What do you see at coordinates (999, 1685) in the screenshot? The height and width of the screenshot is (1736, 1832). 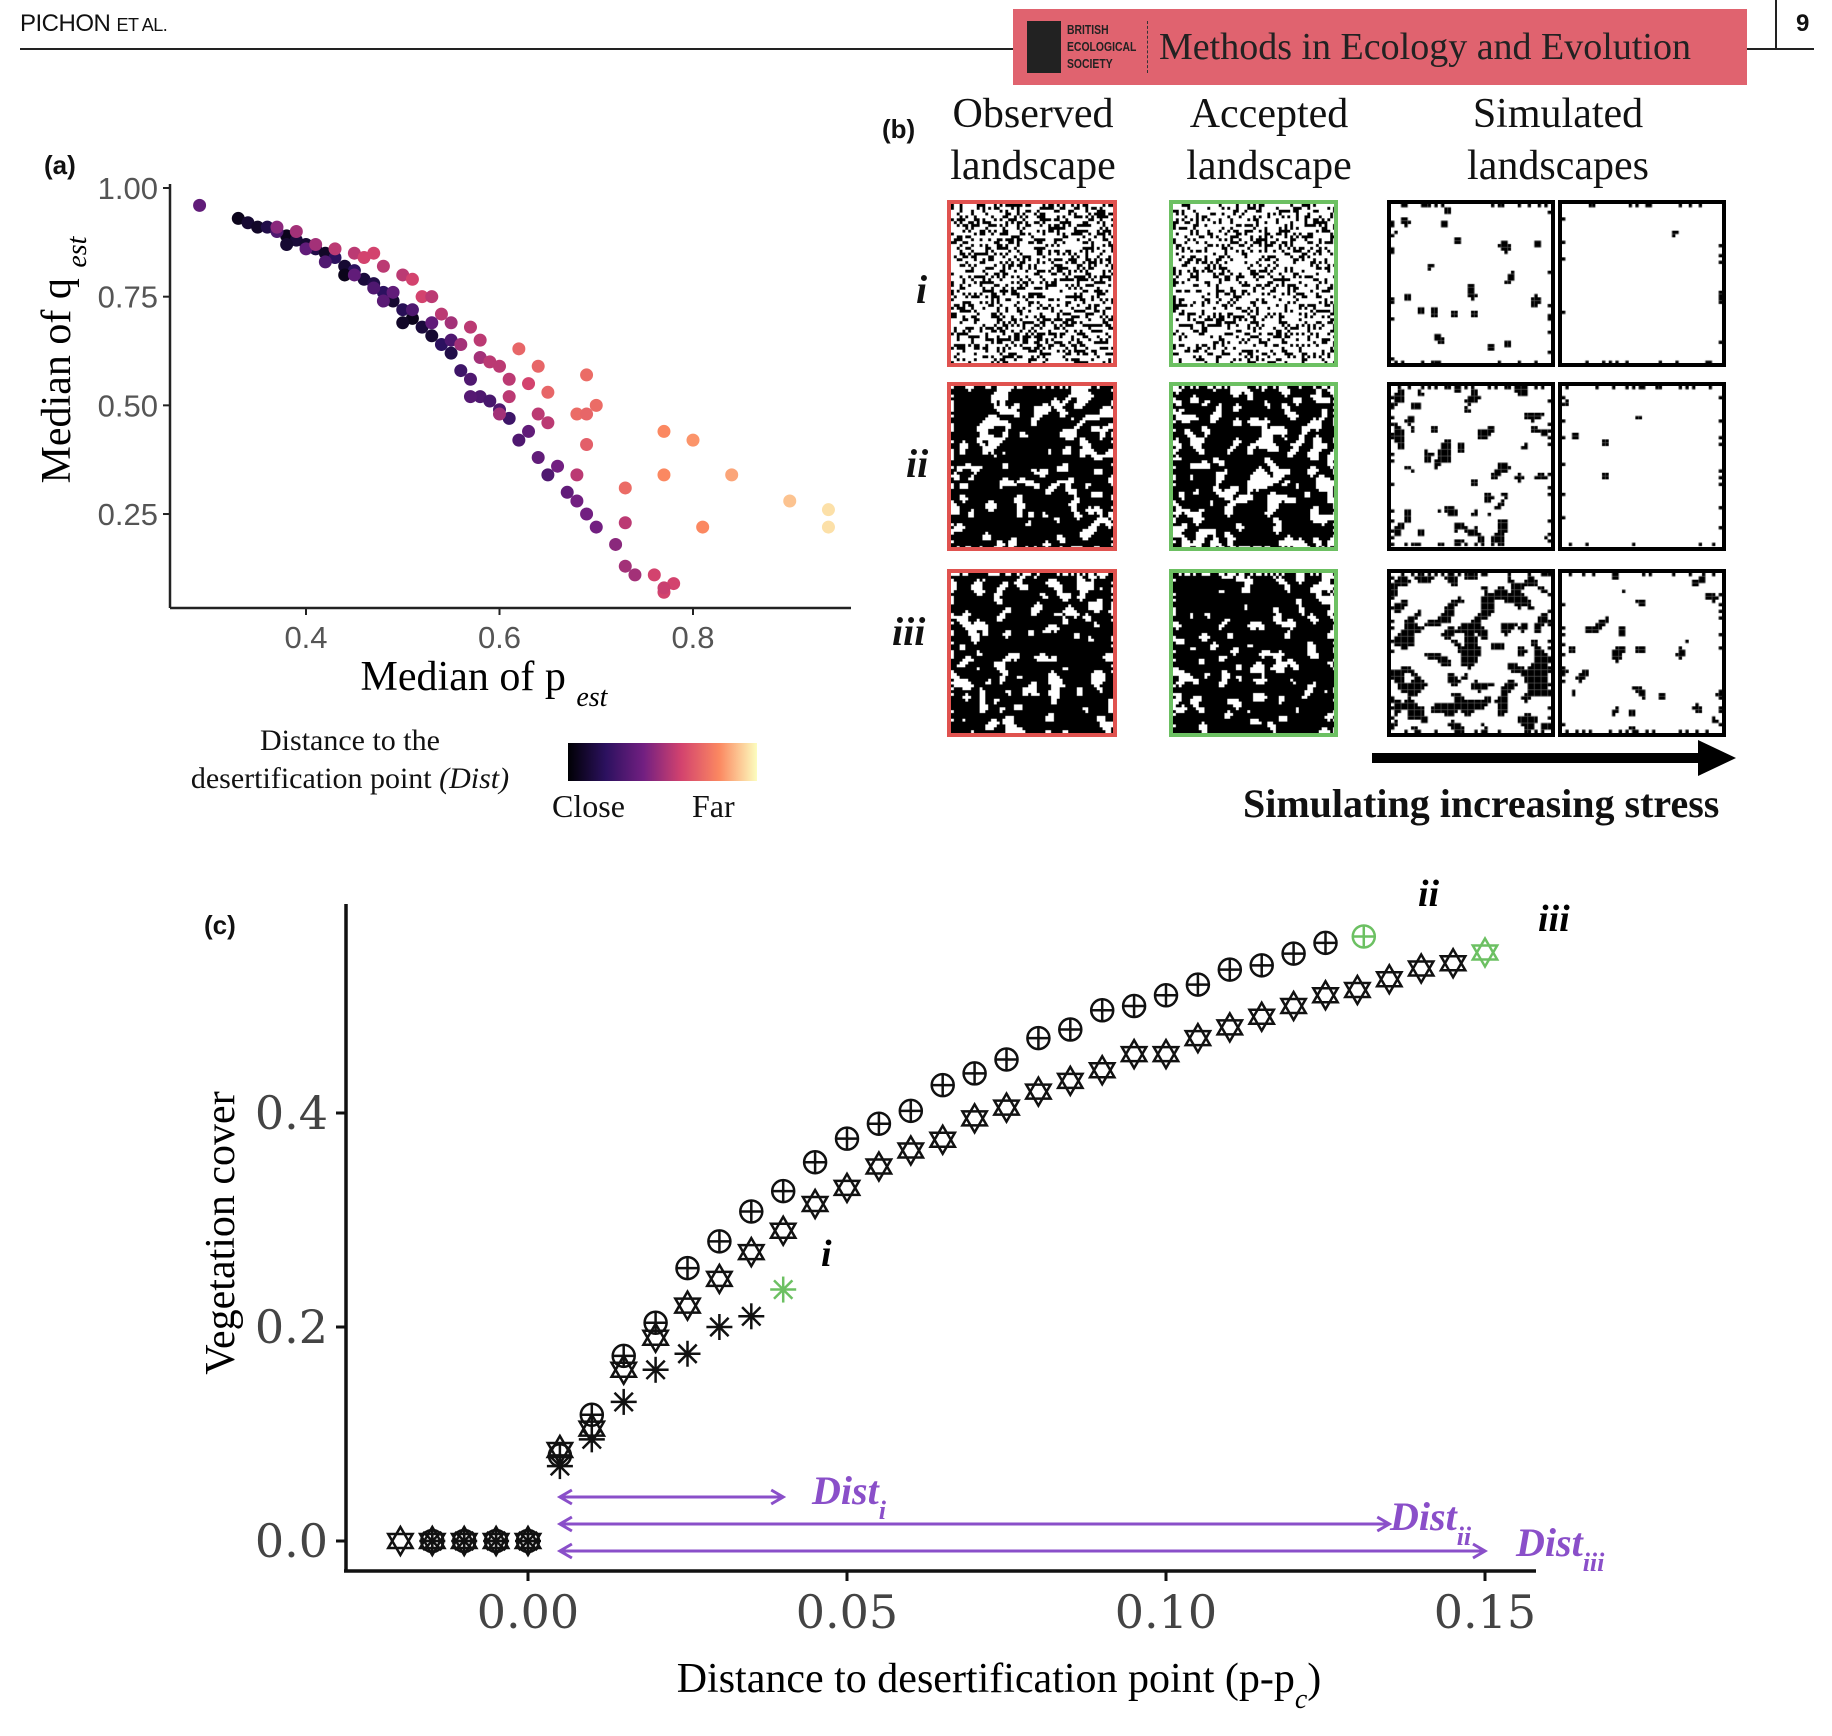 I see `x-axis-title: Distance to desertification point (p-pc)` at bounding box center [999, 1685].